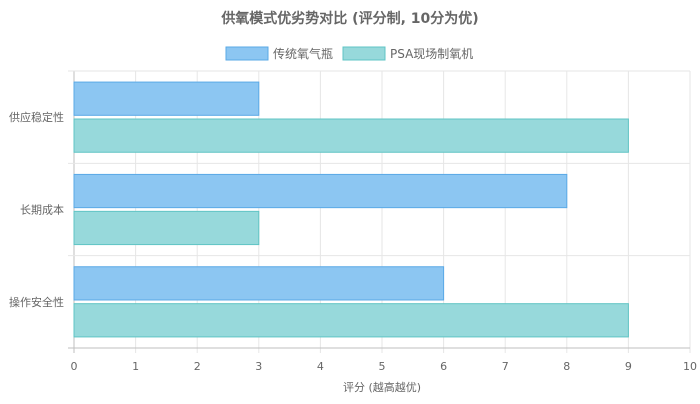 This screenshot has height=404, width=700. What do you see at coordinates (36, 302) in the screenshot?
I see `y-category-label: 操作安全性` at bounding box center [36, 302].